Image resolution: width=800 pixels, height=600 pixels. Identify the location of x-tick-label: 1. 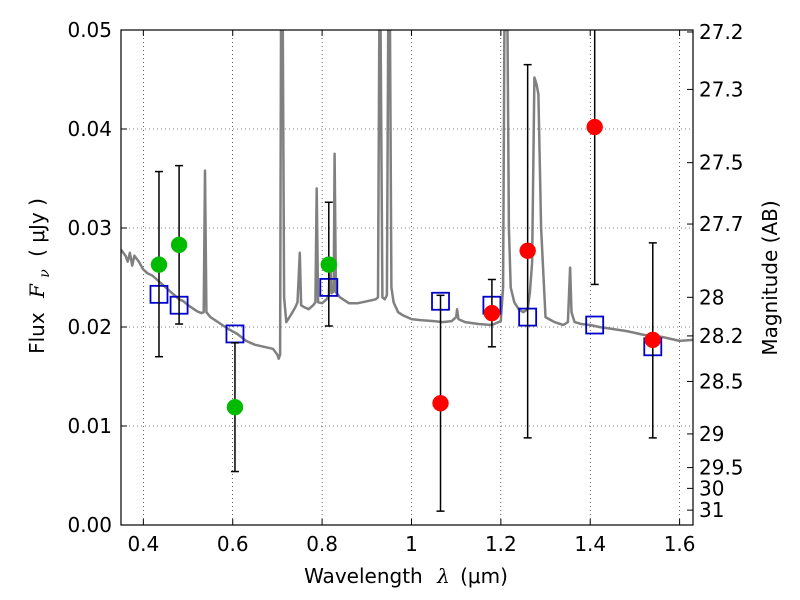
(411, 544).